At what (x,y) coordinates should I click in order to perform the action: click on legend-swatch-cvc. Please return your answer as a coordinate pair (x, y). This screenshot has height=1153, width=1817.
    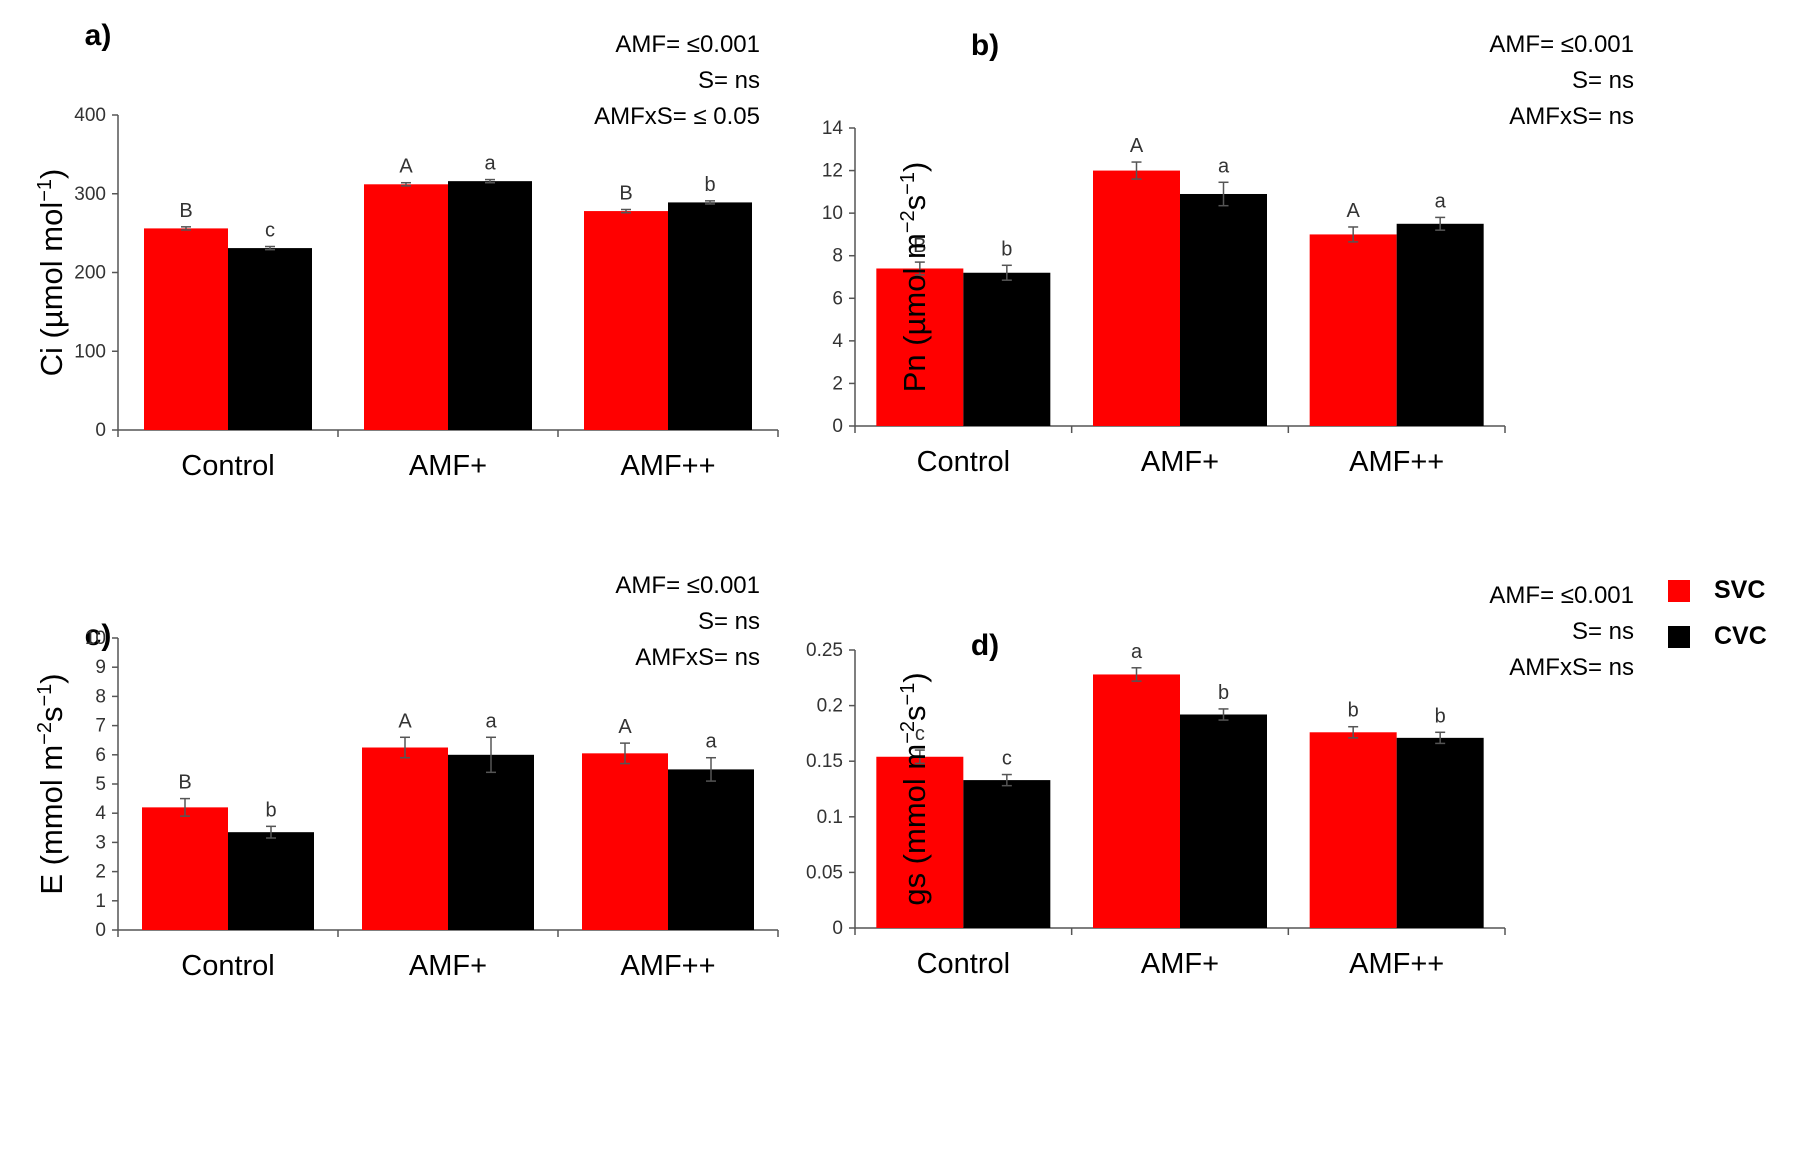
    Looking at the image, I should click on (1679, 637).